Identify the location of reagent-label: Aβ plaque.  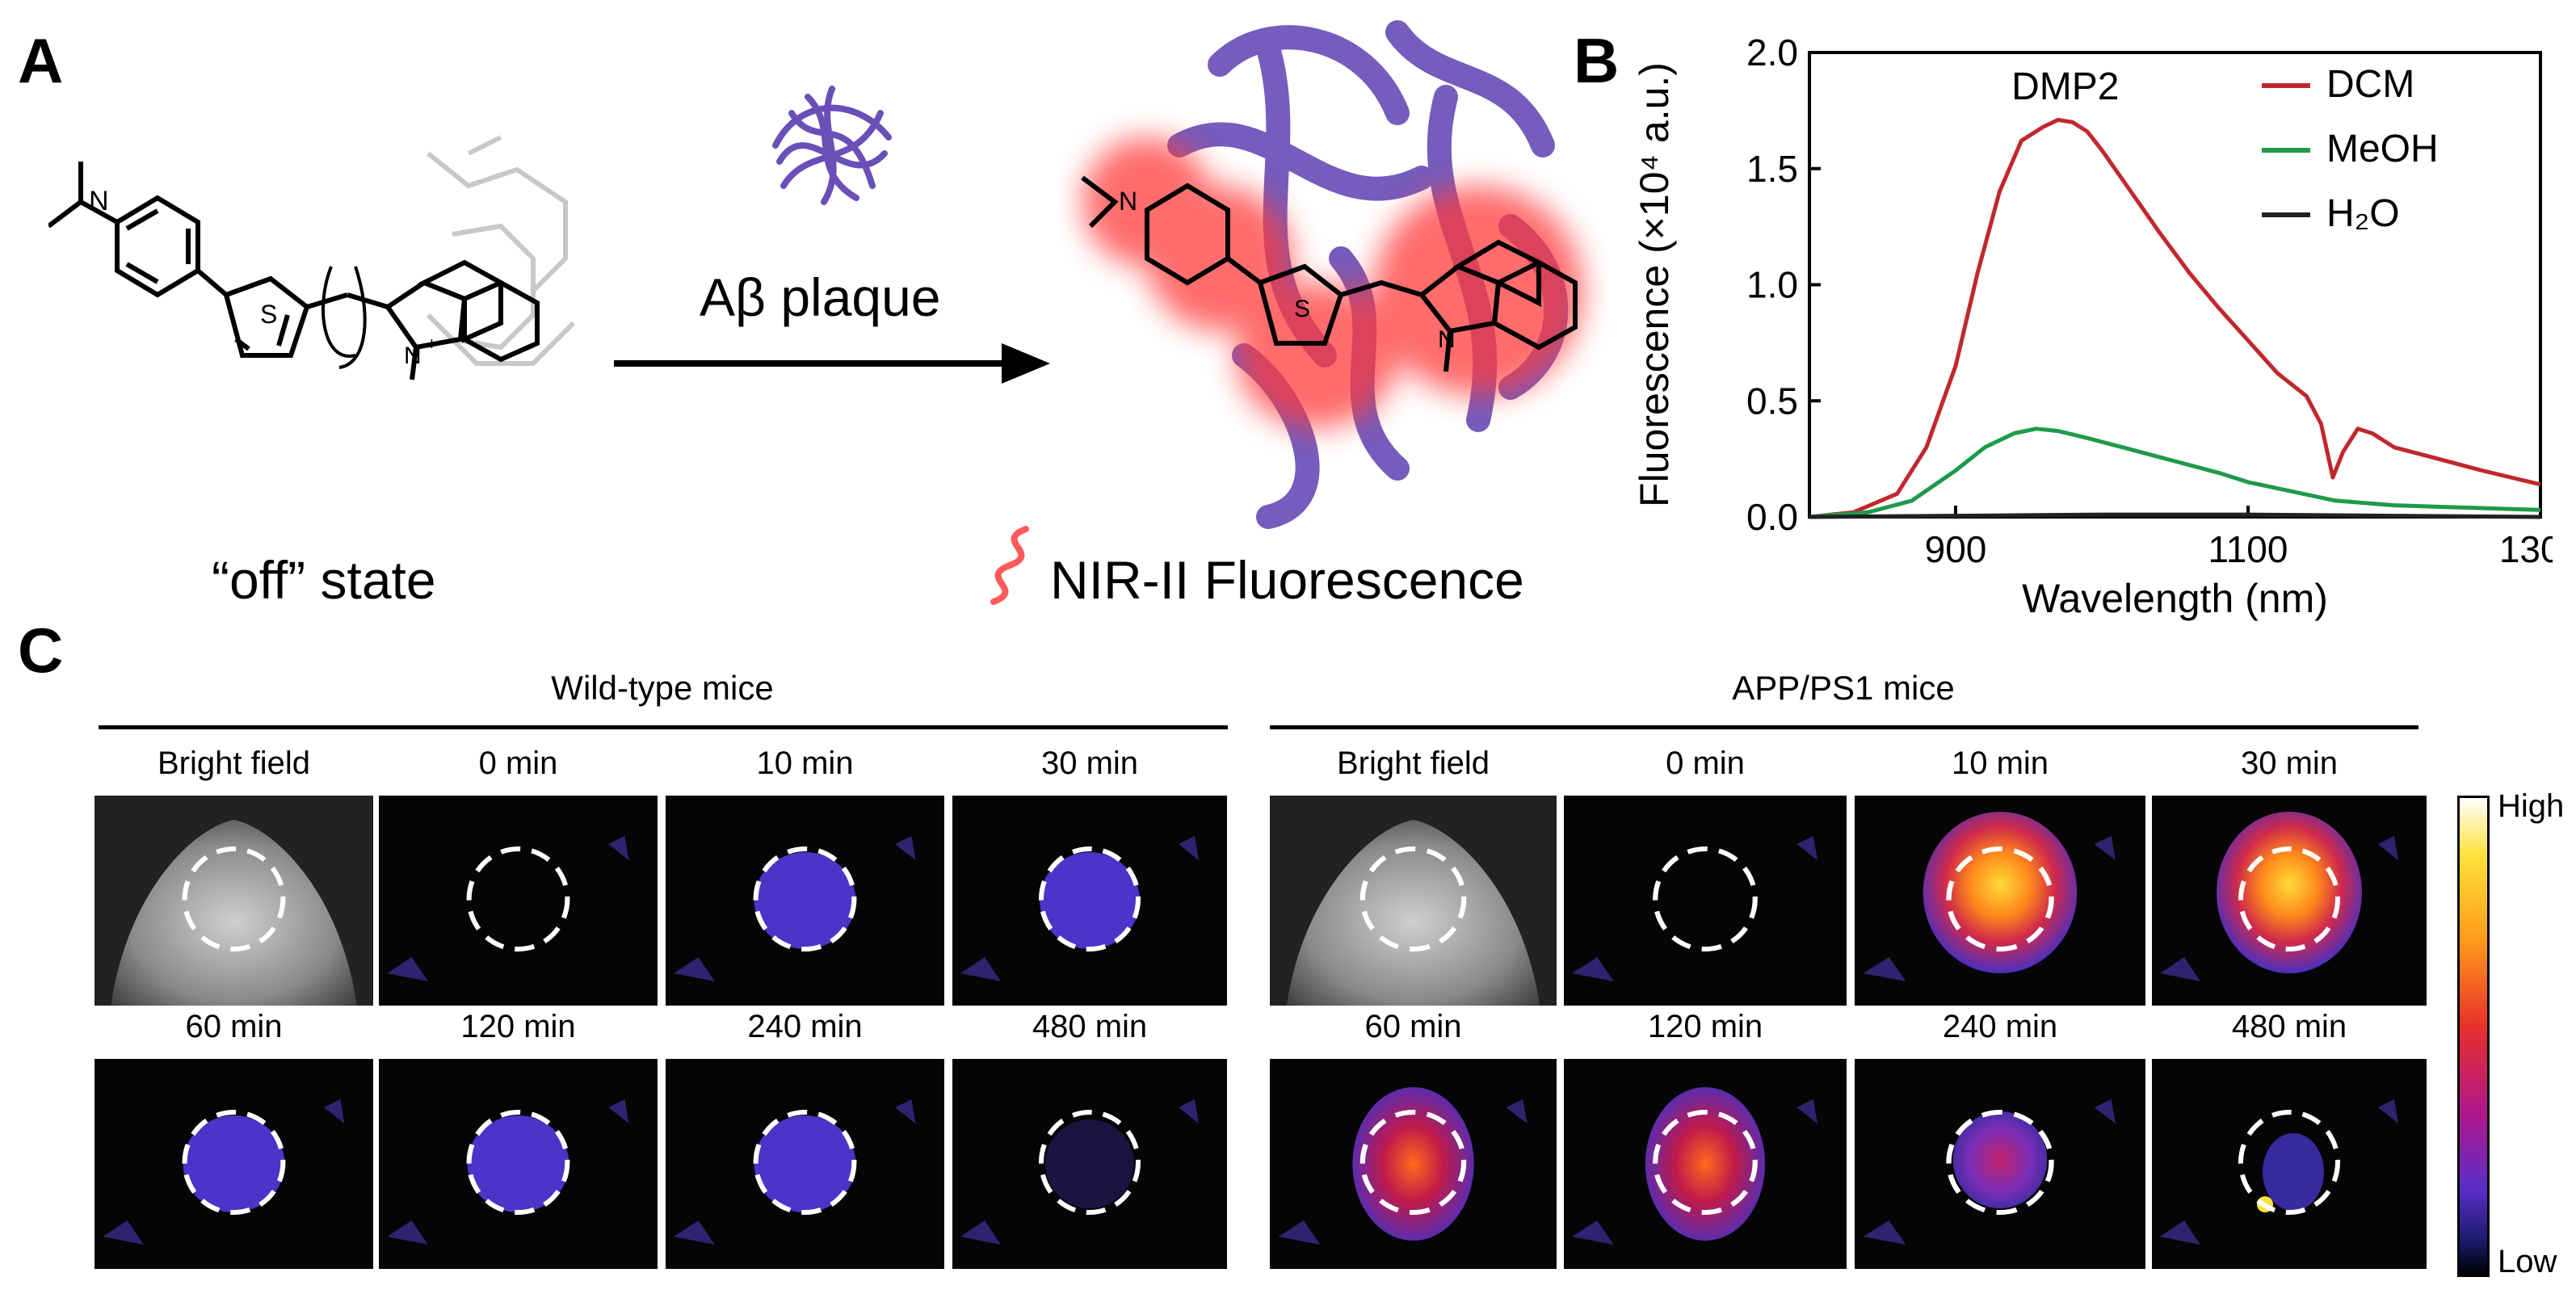
(821, 297).